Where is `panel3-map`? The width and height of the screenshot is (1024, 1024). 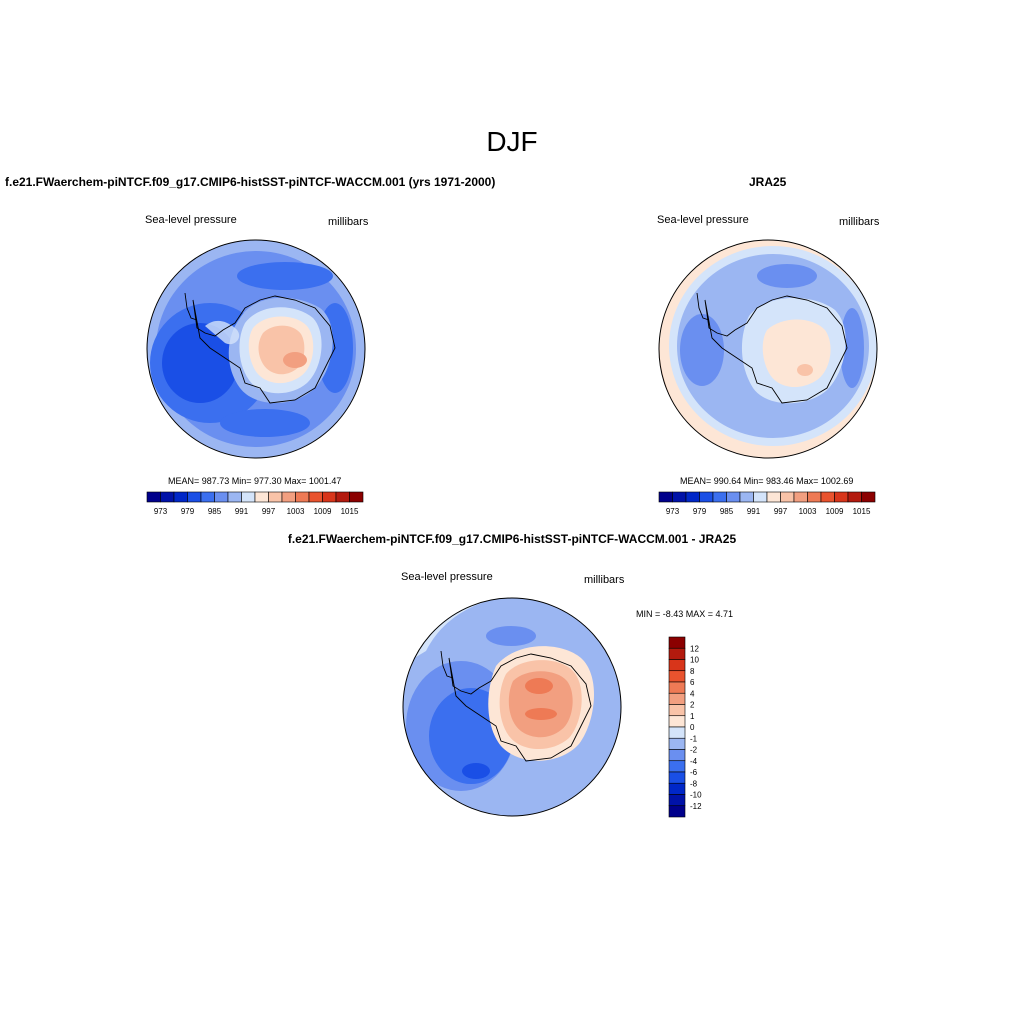
panel3-map is located at coordinates (512, 707).